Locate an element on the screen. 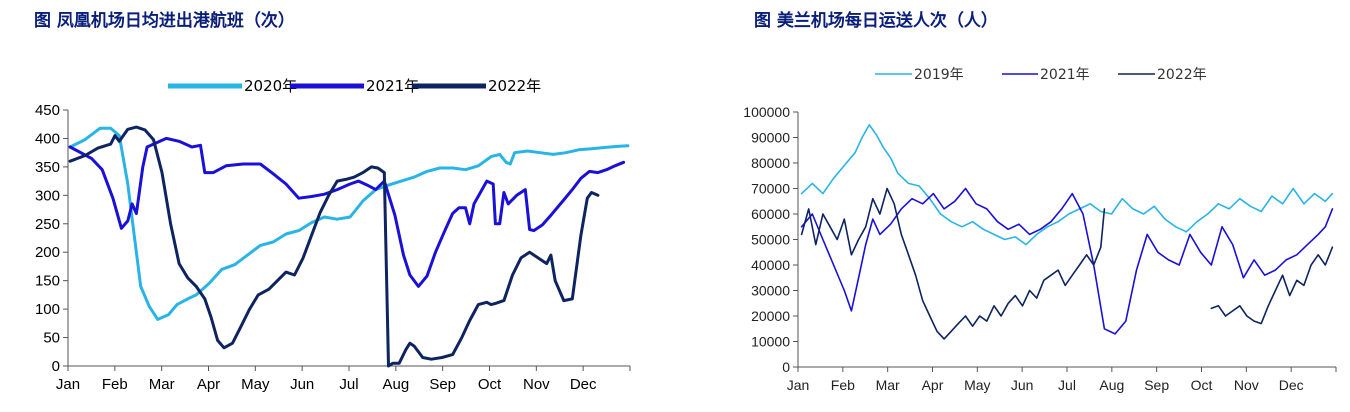 The width and height of the screenshot is (1350, 412). y-tick-label: 70000 is located at coordinates (770, 189).